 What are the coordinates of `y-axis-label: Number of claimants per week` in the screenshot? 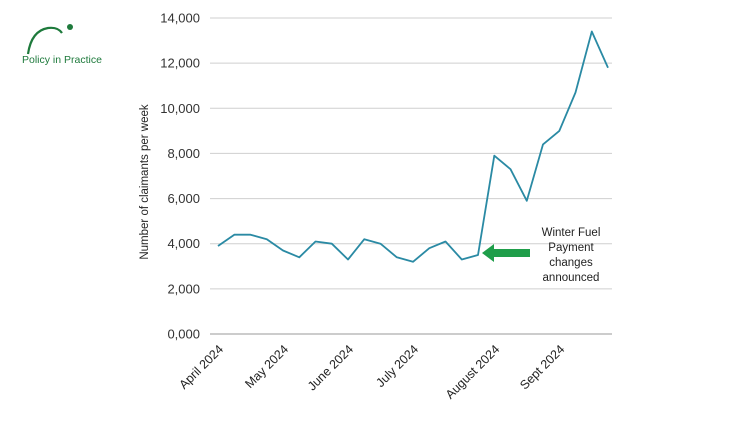 It's located at (145, 182).